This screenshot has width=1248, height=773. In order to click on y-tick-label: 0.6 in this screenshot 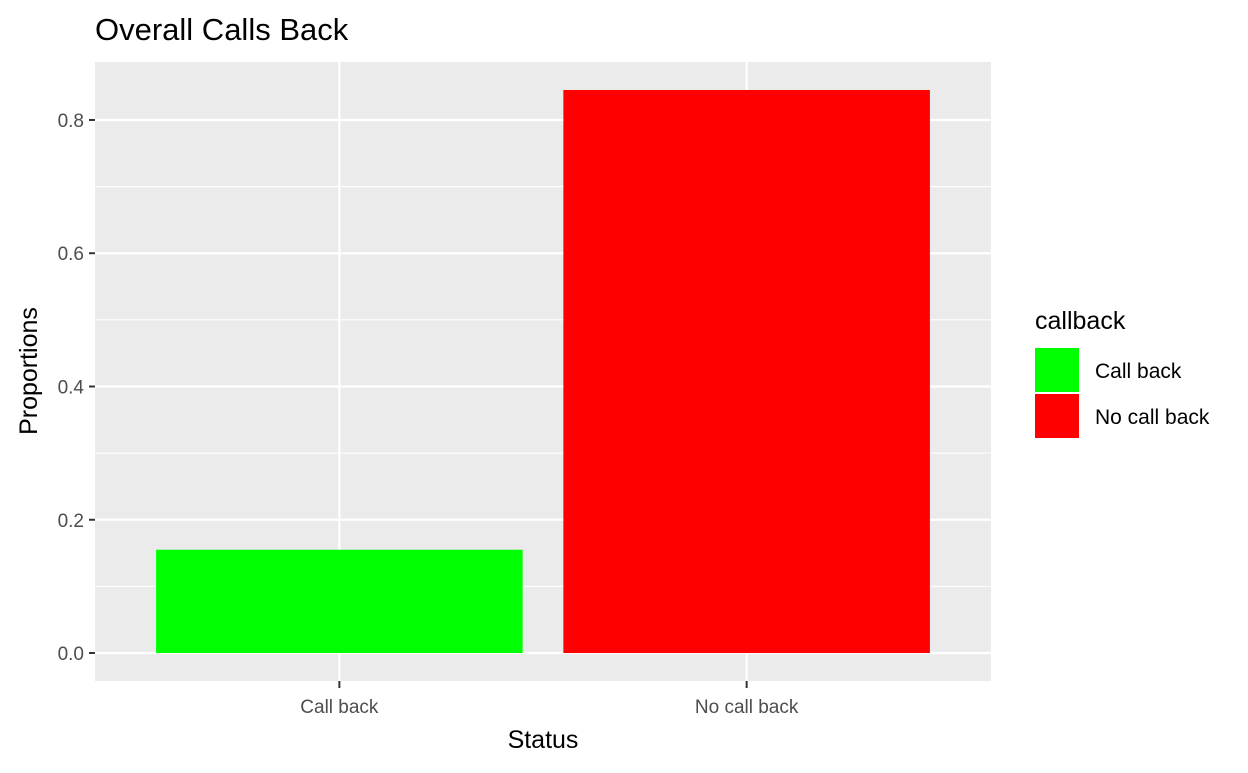, I will do `click(71, 254)`.